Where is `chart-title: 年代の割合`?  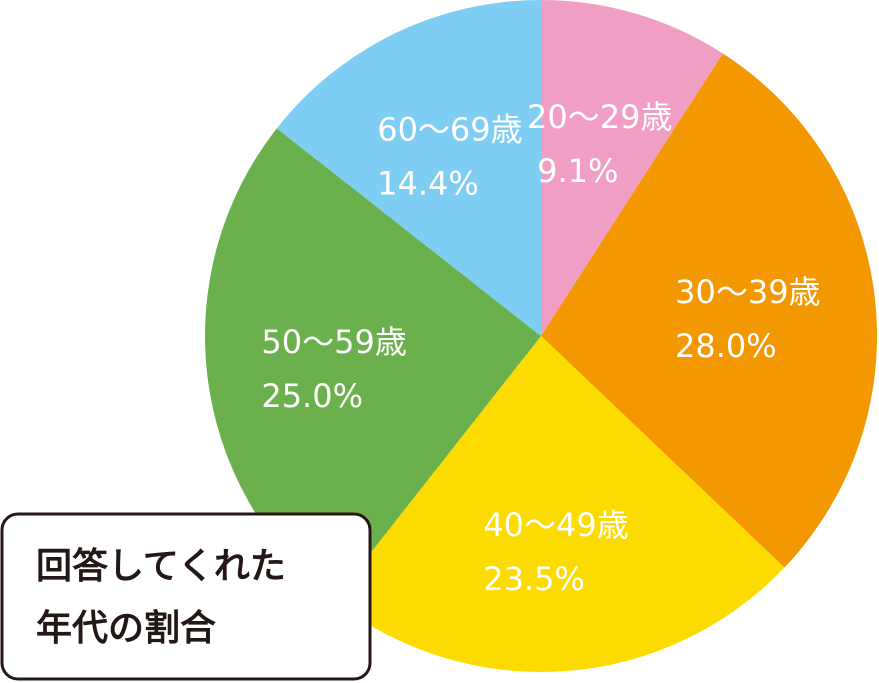
chart-title: 年代の割合 is located at coordinates (126, 628).